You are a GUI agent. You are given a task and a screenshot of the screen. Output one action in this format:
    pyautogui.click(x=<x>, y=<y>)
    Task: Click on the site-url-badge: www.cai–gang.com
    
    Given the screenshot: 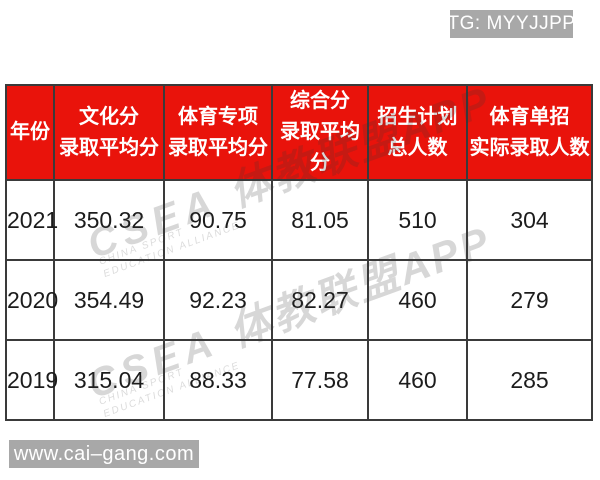 What is the action you would take?
    pyautogui.click(x=104, y=454)
    